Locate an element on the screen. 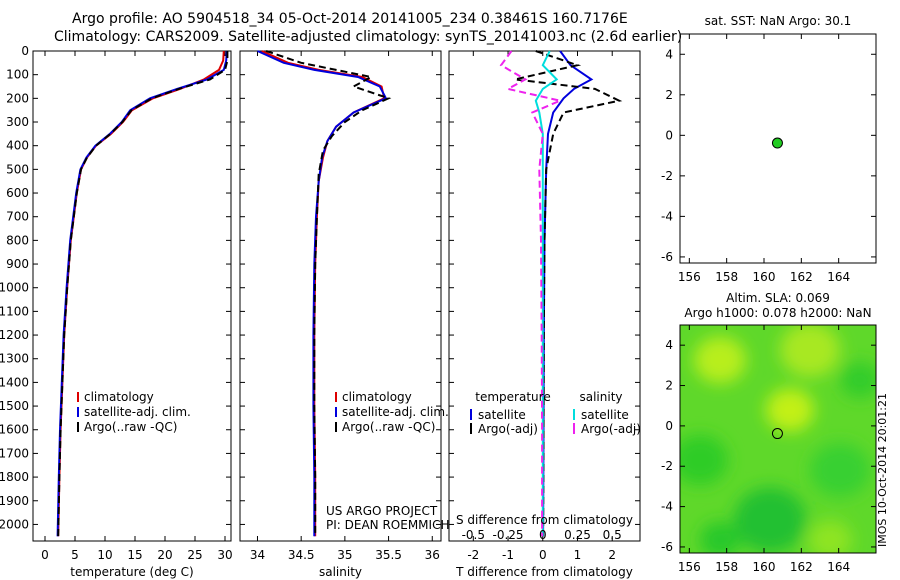 The image size is (900, 580). x-tick-label: -2 is located at coordinates (473, 555).